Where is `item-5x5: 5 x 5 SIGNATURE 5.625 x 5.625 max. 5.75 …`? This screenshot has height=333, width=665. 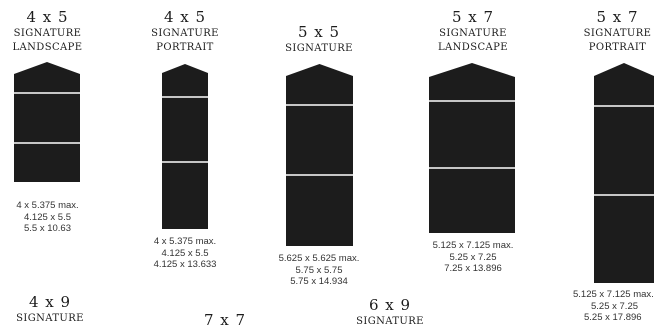 item-5x5: 5 x 5 SIGNATURE 5.625 x 5.625 max. 5.75 … is located at coordinates (319, 150).